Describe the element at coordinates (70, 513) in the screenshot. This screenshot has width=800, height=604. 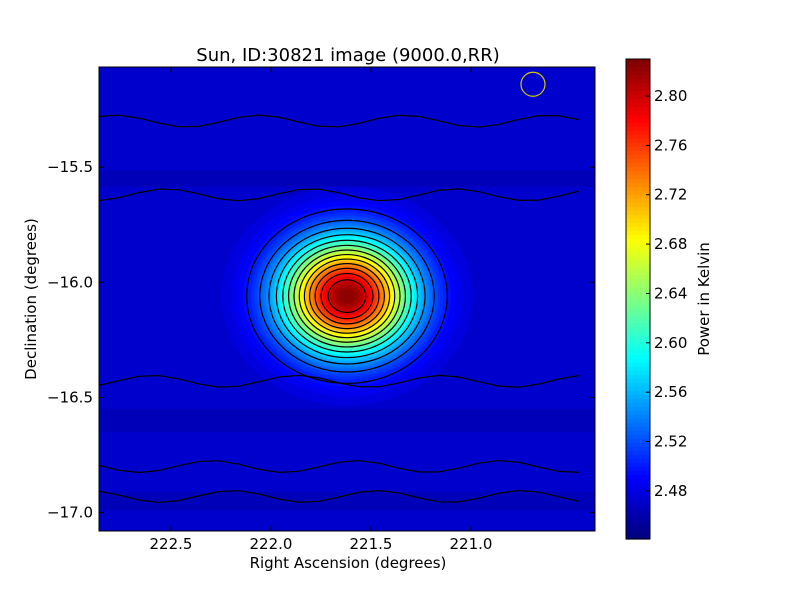
I see `y-tick-label: −17.0` at that location.